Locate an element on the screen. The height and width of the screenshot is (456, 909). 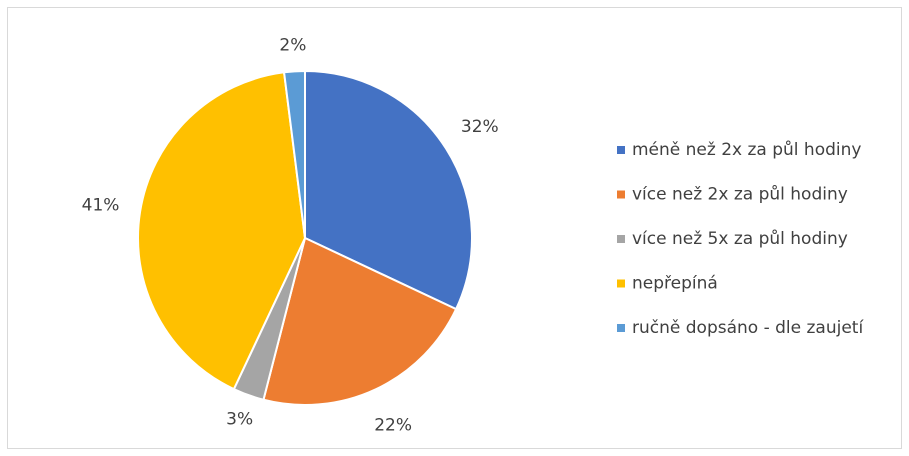
data-label: 3% is located at coordinates (239, 420).